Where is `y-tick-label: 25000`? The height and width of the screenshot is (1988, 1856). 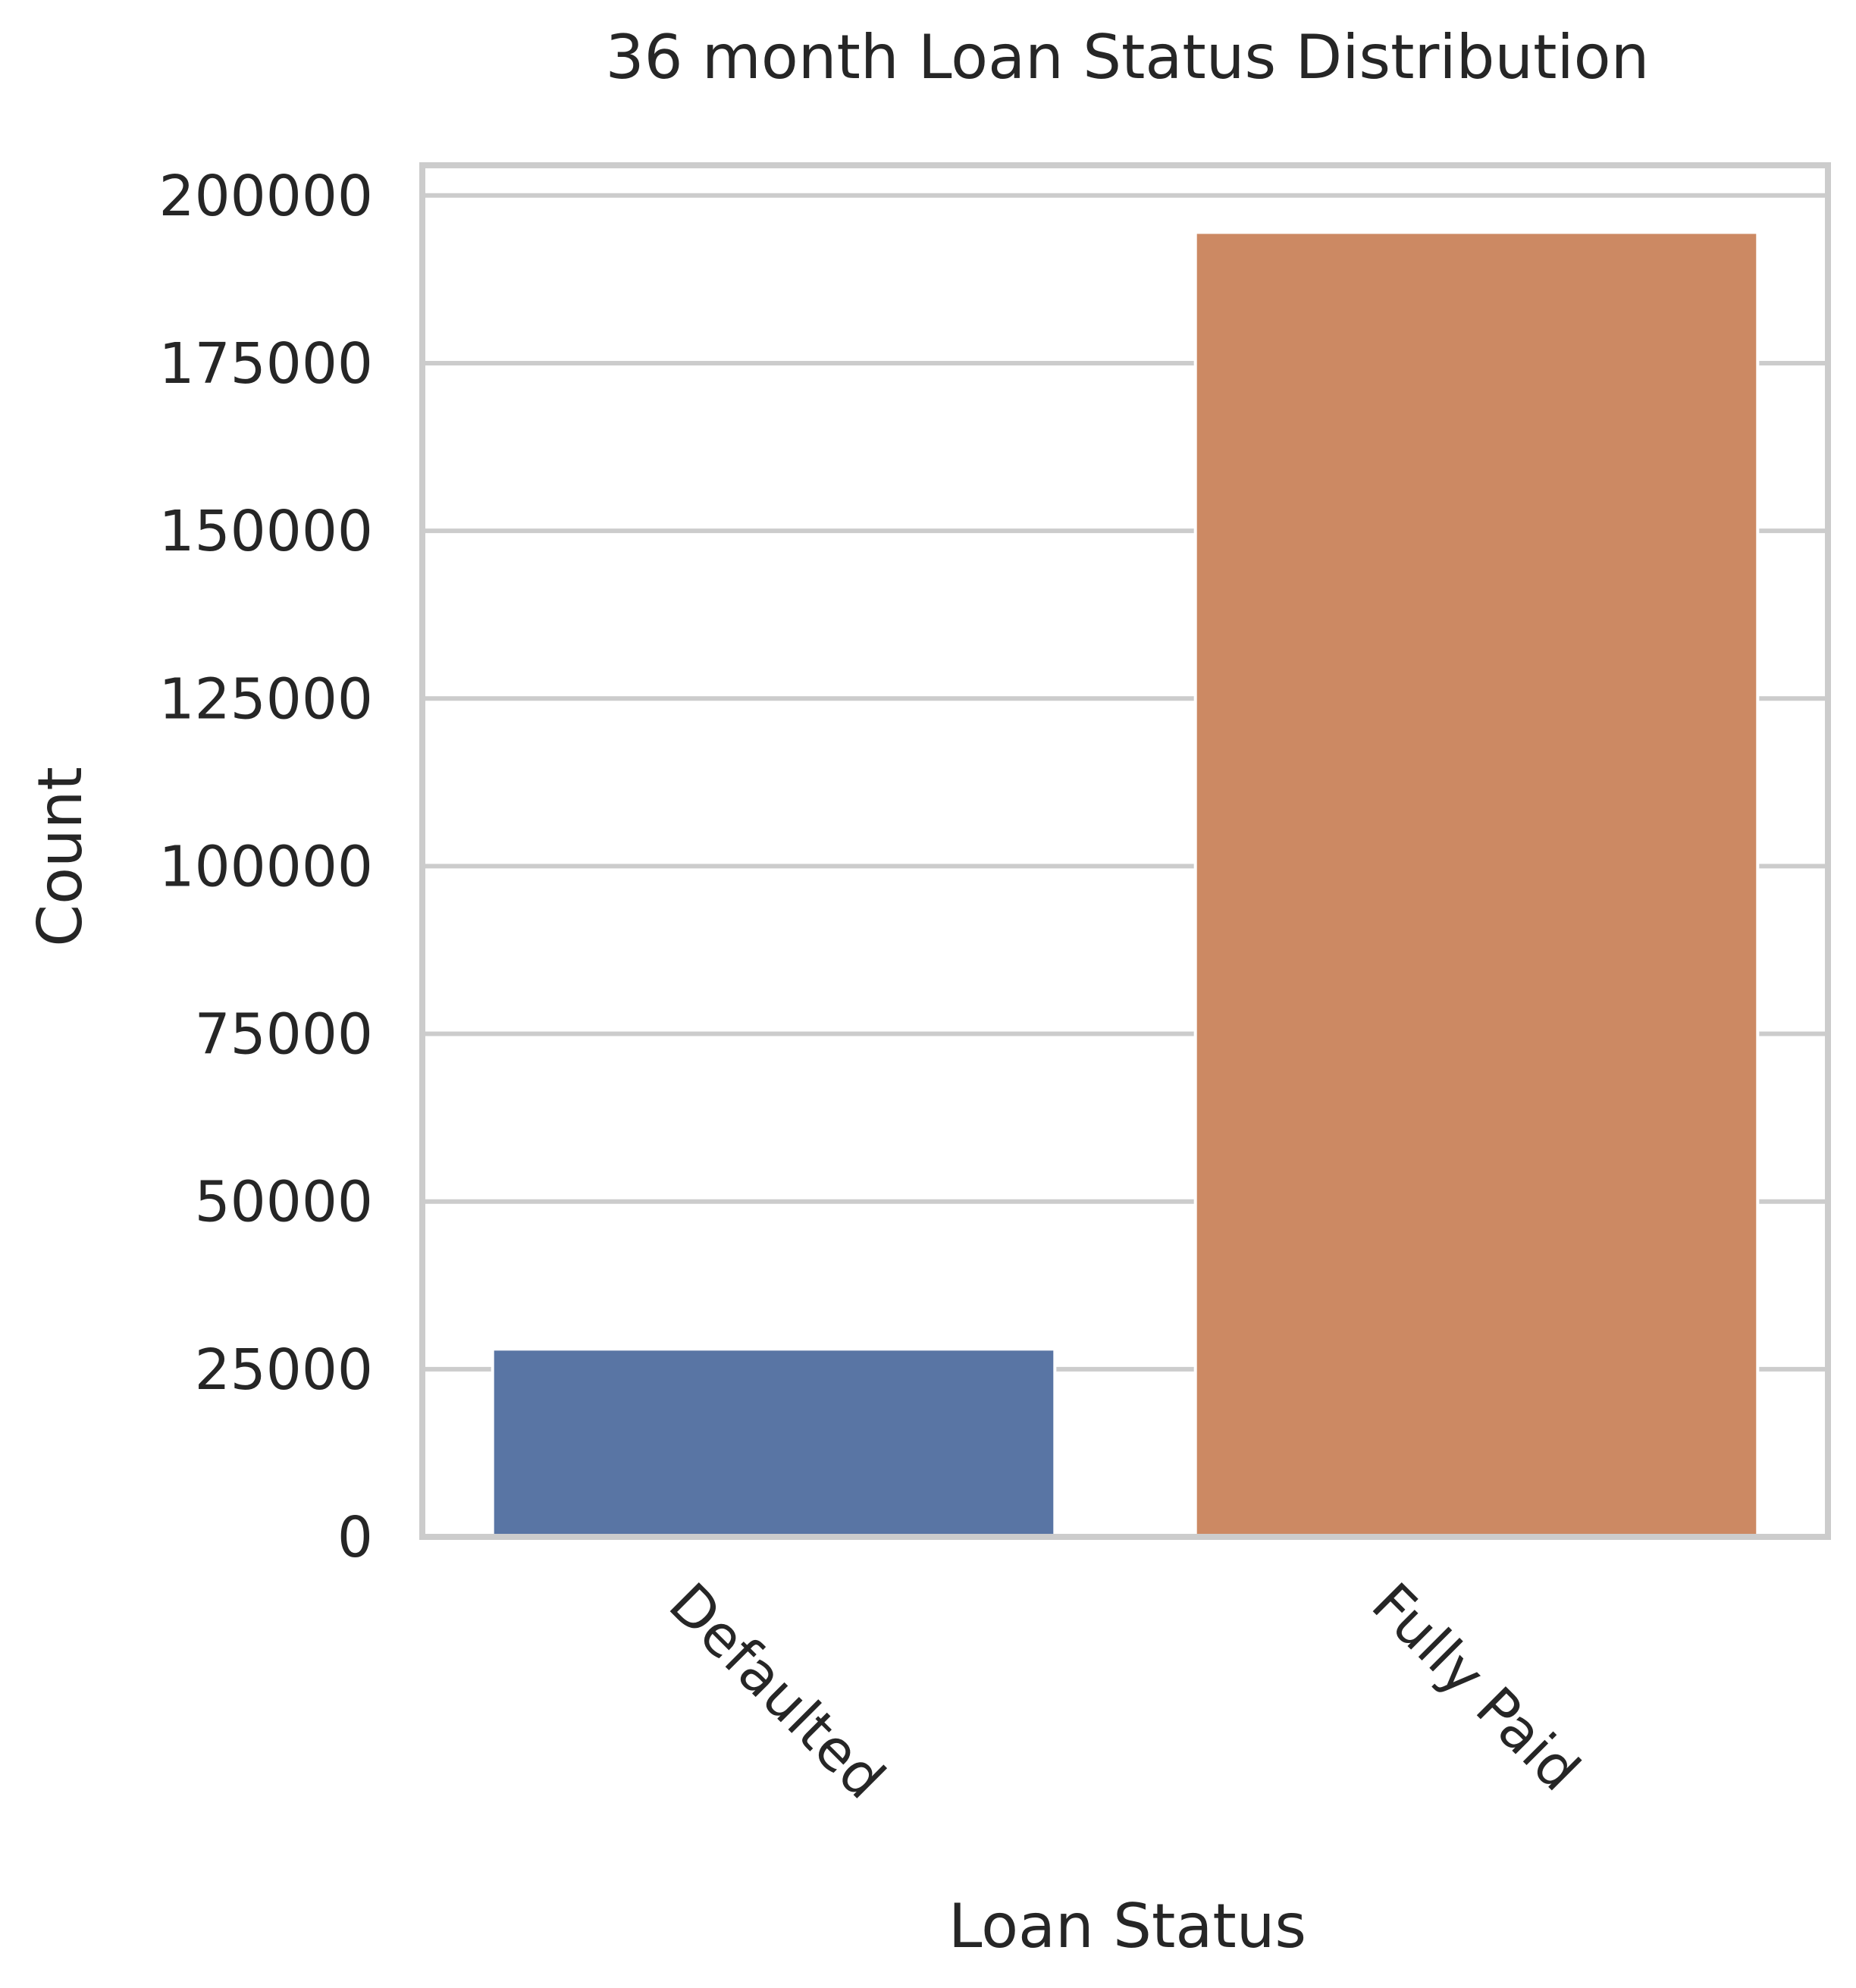 y-tick-label: 25000 is located at coordinates (284, 1370).